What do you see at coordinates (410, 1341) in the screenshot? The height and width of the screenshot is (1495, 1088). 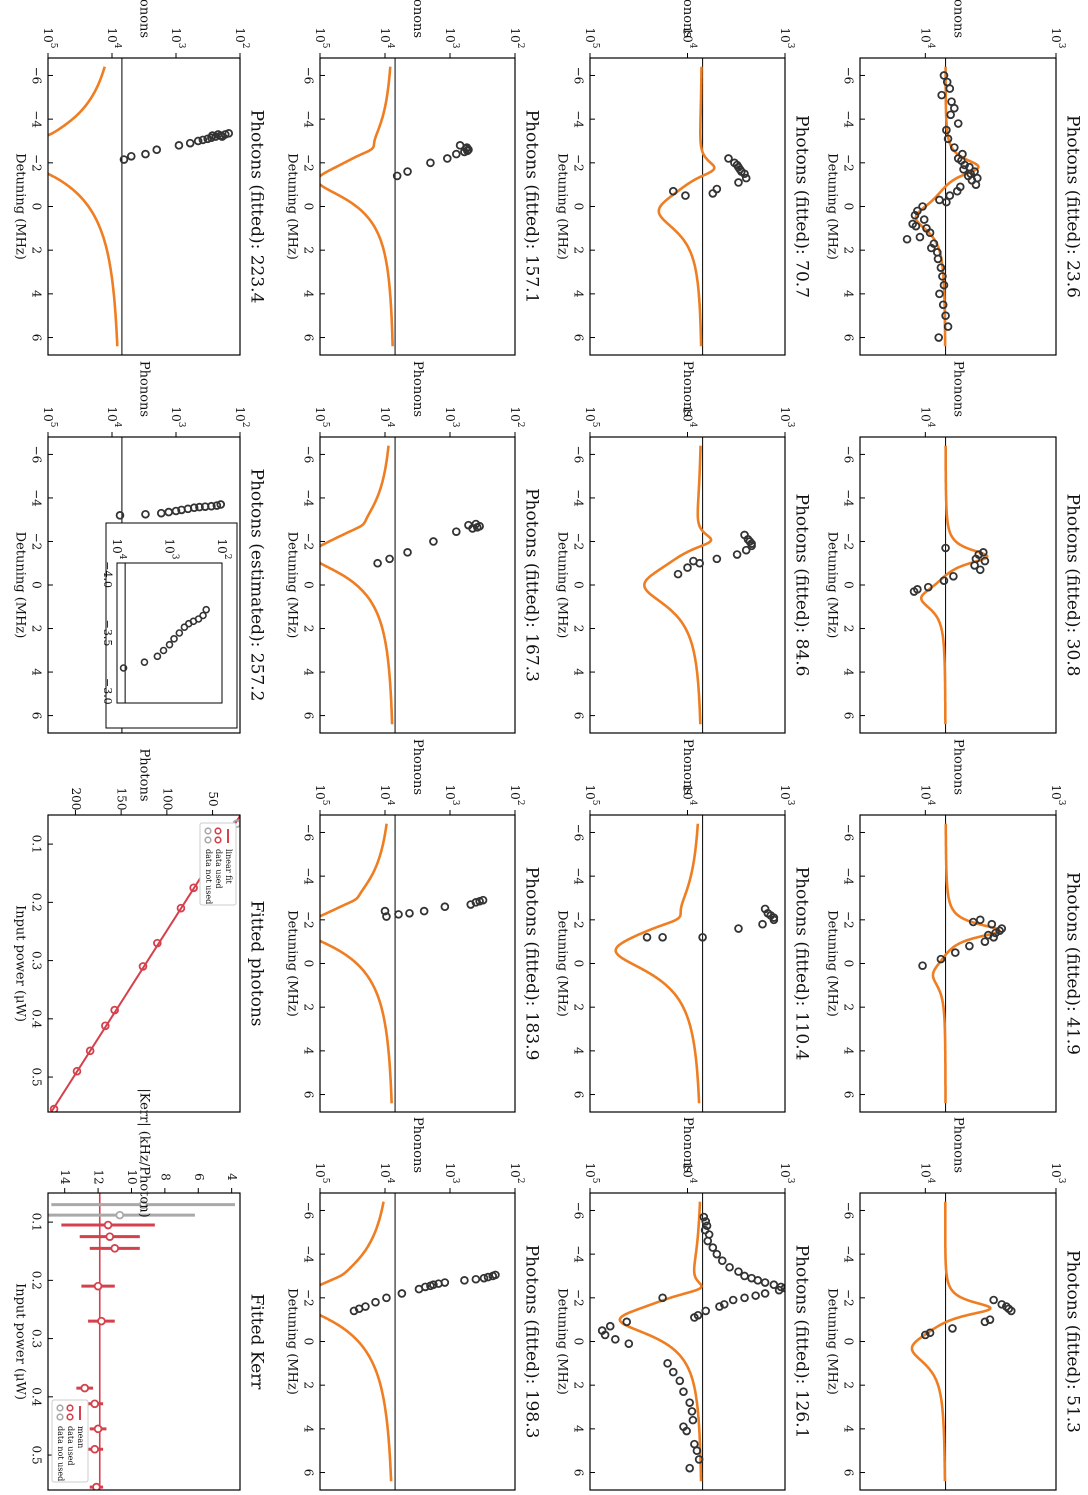 I see `plot-area-p12` at bounding box center [410, 1341].